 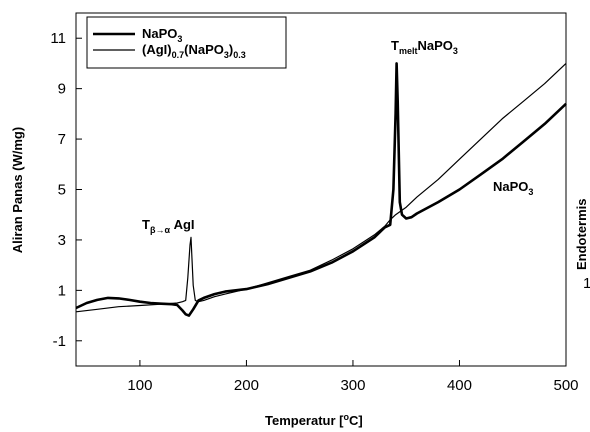 I want to click on annotation-tbeta-agi: Tβ→α AgI, so click(x=168, y=226).